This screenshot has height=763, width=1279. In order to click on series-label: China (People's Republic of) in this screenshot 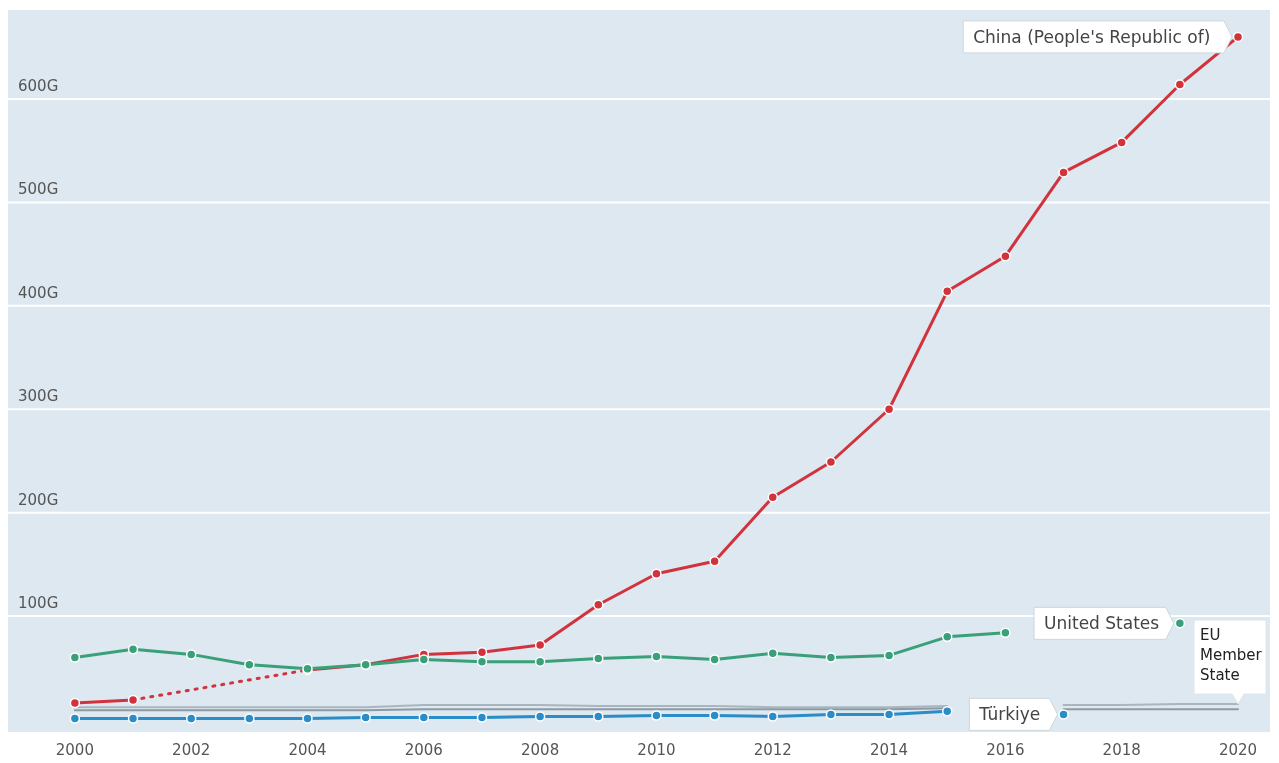, I will do `click(1092, 36)`.